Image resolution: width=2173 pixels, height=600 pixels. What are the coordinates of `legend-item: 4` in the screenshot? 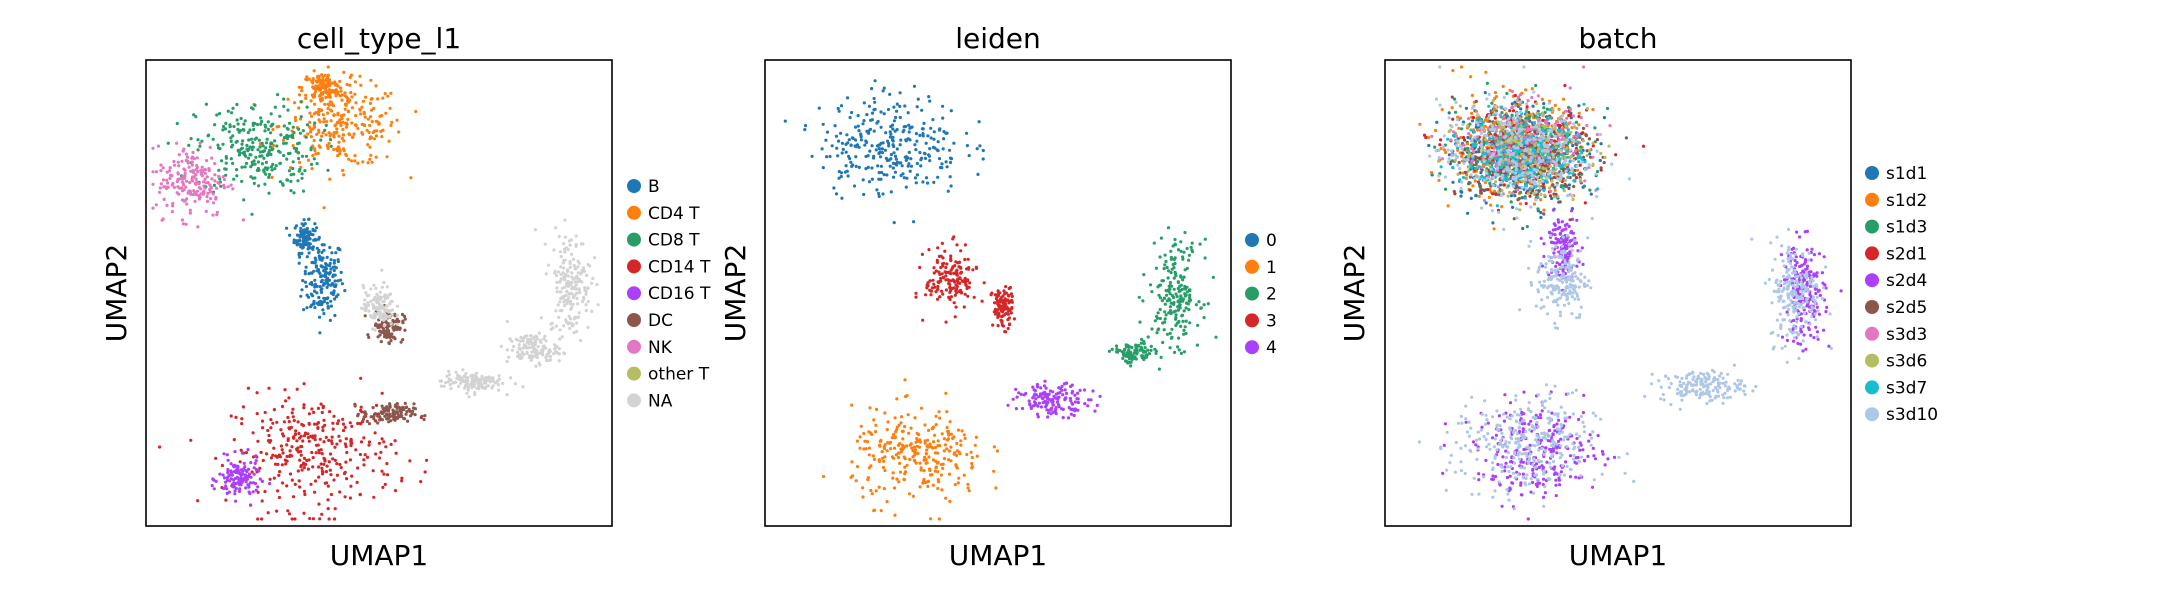 It's located at (1261, 348).